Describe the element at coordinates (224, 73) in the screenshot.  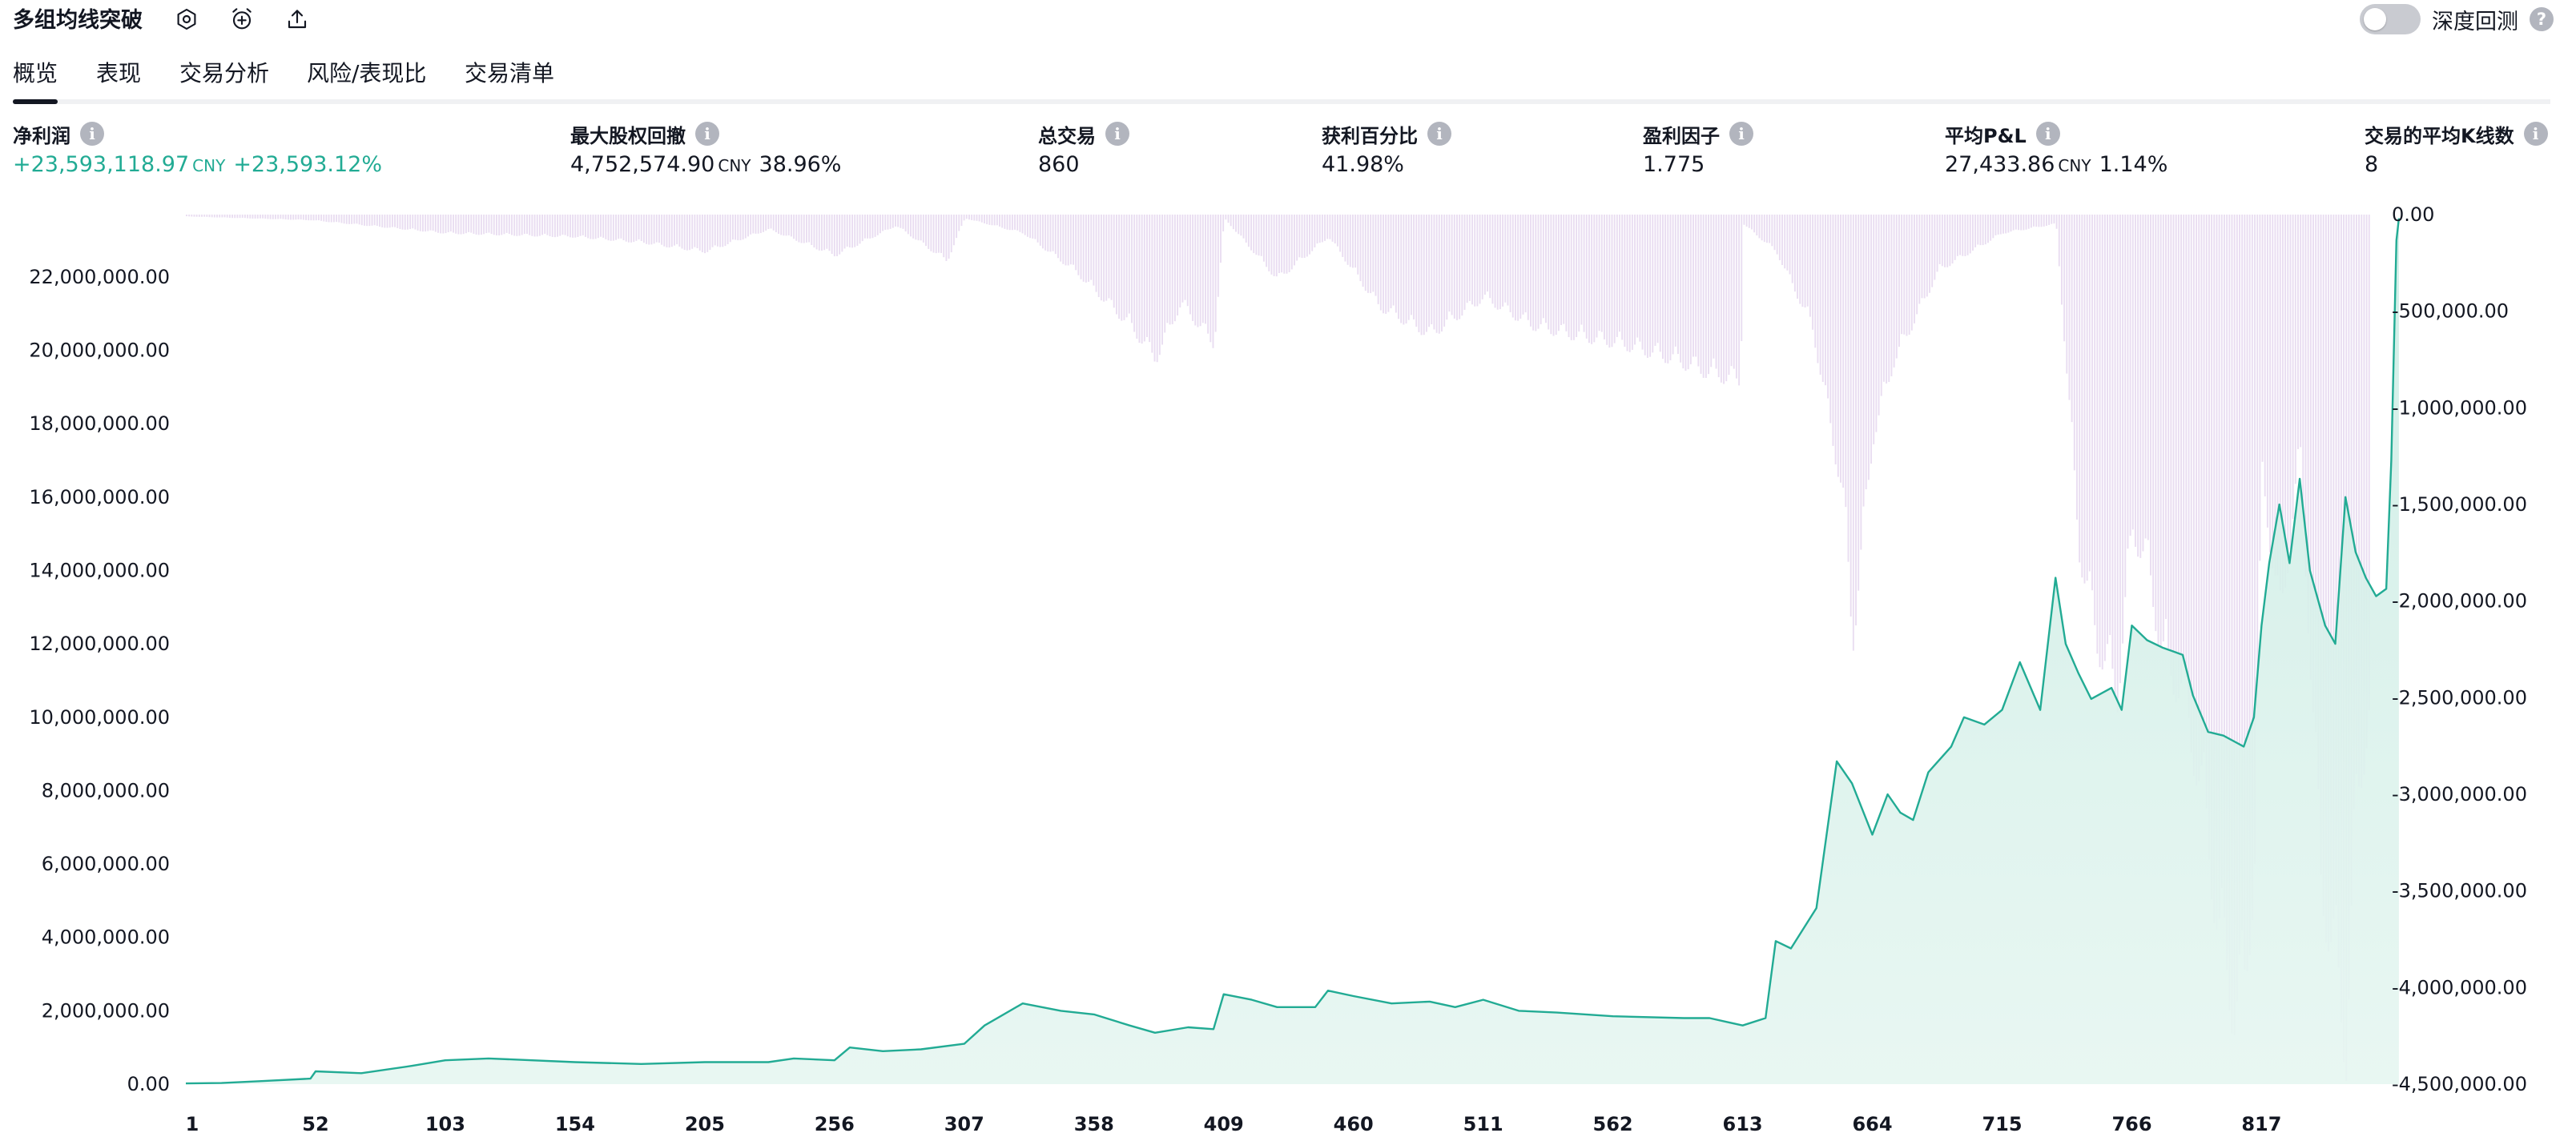
I see `tab-trade-analysis: 交易分析` at that location.